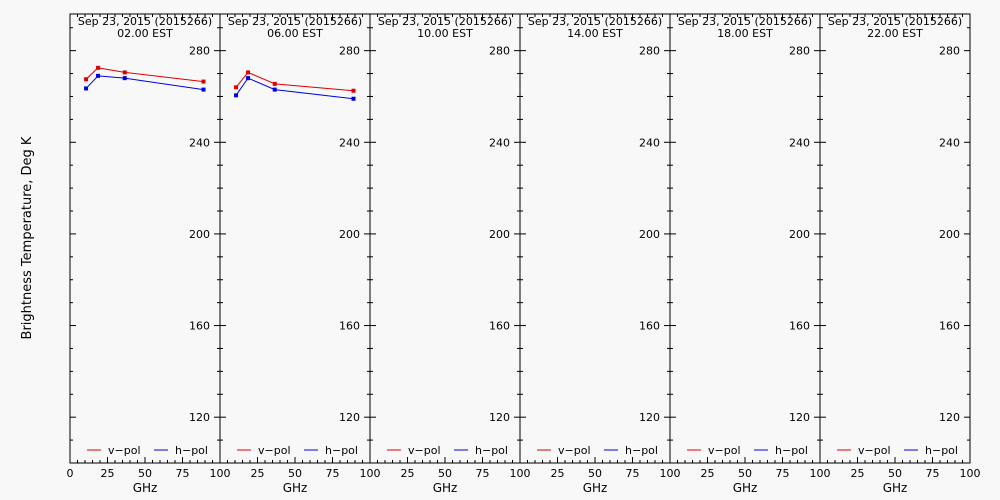 The image size is (1000, 500). I want to click on panel-subtitle: 10.00 EST, so click(445, 33).